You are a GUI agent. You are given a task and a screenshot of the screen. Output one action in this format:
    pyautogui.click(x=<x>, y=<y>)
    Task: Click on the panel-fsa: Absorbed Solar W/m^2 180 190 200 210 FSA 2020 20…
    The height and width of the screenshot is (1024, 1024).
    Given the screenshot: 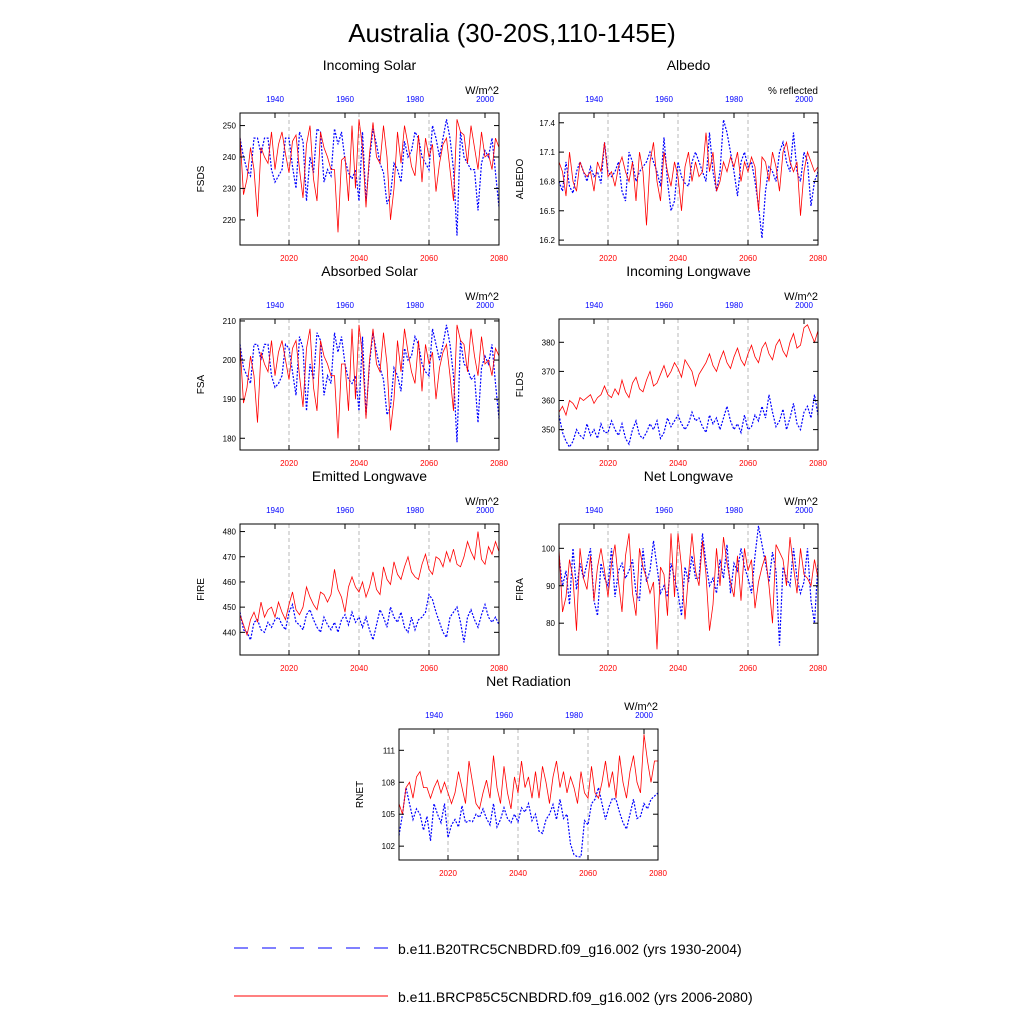 What is the action you would take?
    pyautogui.click(x=352, y=365)
    